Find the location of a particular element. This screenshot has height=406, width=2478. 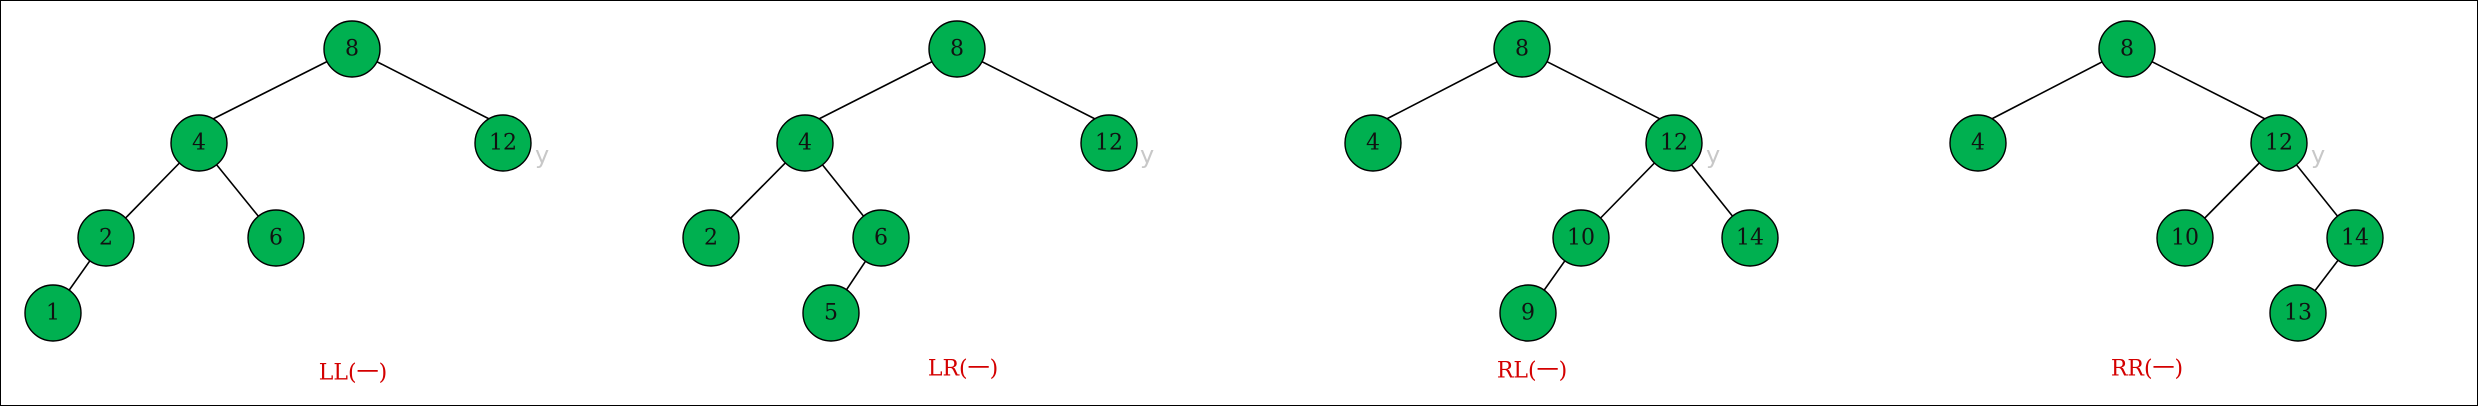

tree-node: 5 is located at coordinates (831, 313).